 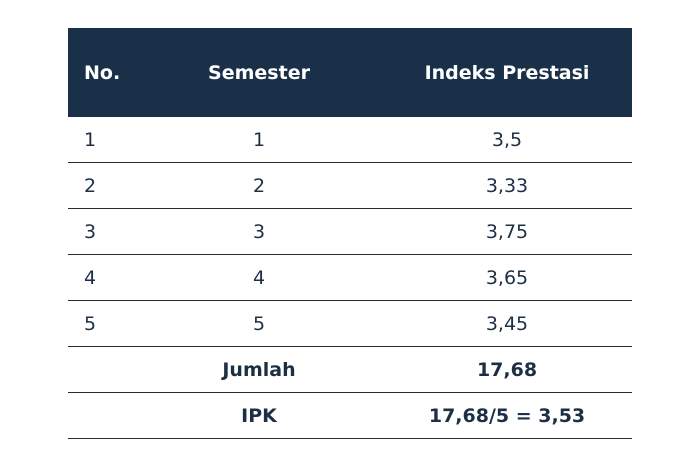 What do you see at coordinates (507, 185) in the screenshot?
I see `table-cell: 3,33` at bounding box center [507, 185].